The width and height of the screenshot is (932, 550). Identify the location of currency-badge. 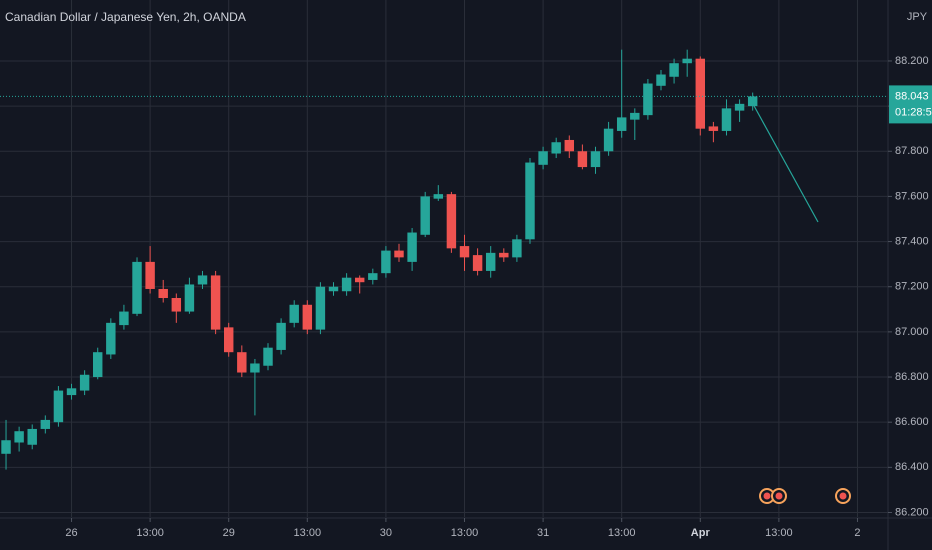
(917, 17).